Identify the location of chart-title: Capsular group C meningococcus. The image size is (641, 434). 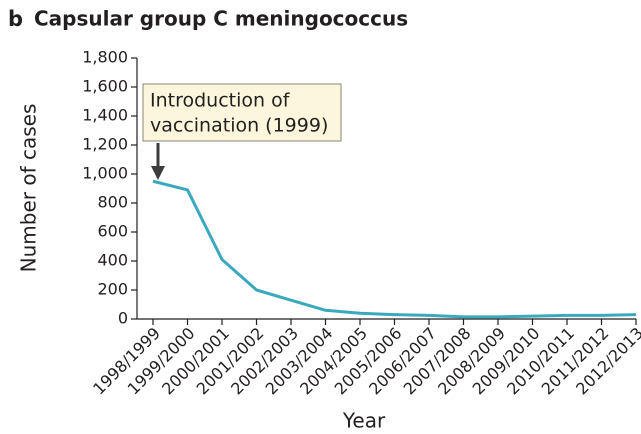
(221, 19).